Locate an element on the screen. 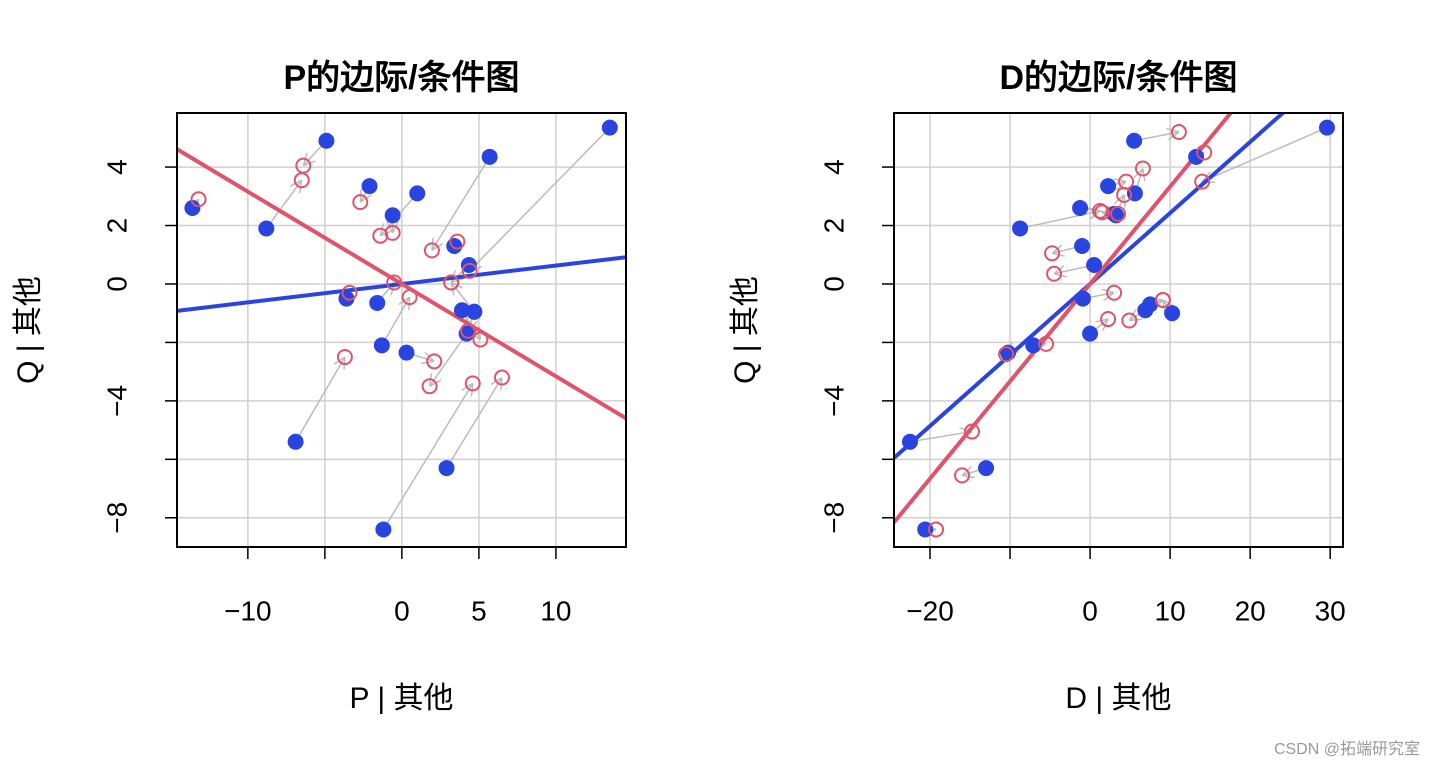  x-tick-label: −10 is located at coordinates (248, 610).